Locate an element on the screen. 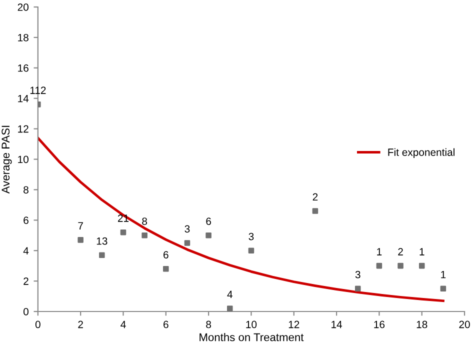 This screenshot has width=474, height=350. annotation: 4 is located at coordinates (229, 294).